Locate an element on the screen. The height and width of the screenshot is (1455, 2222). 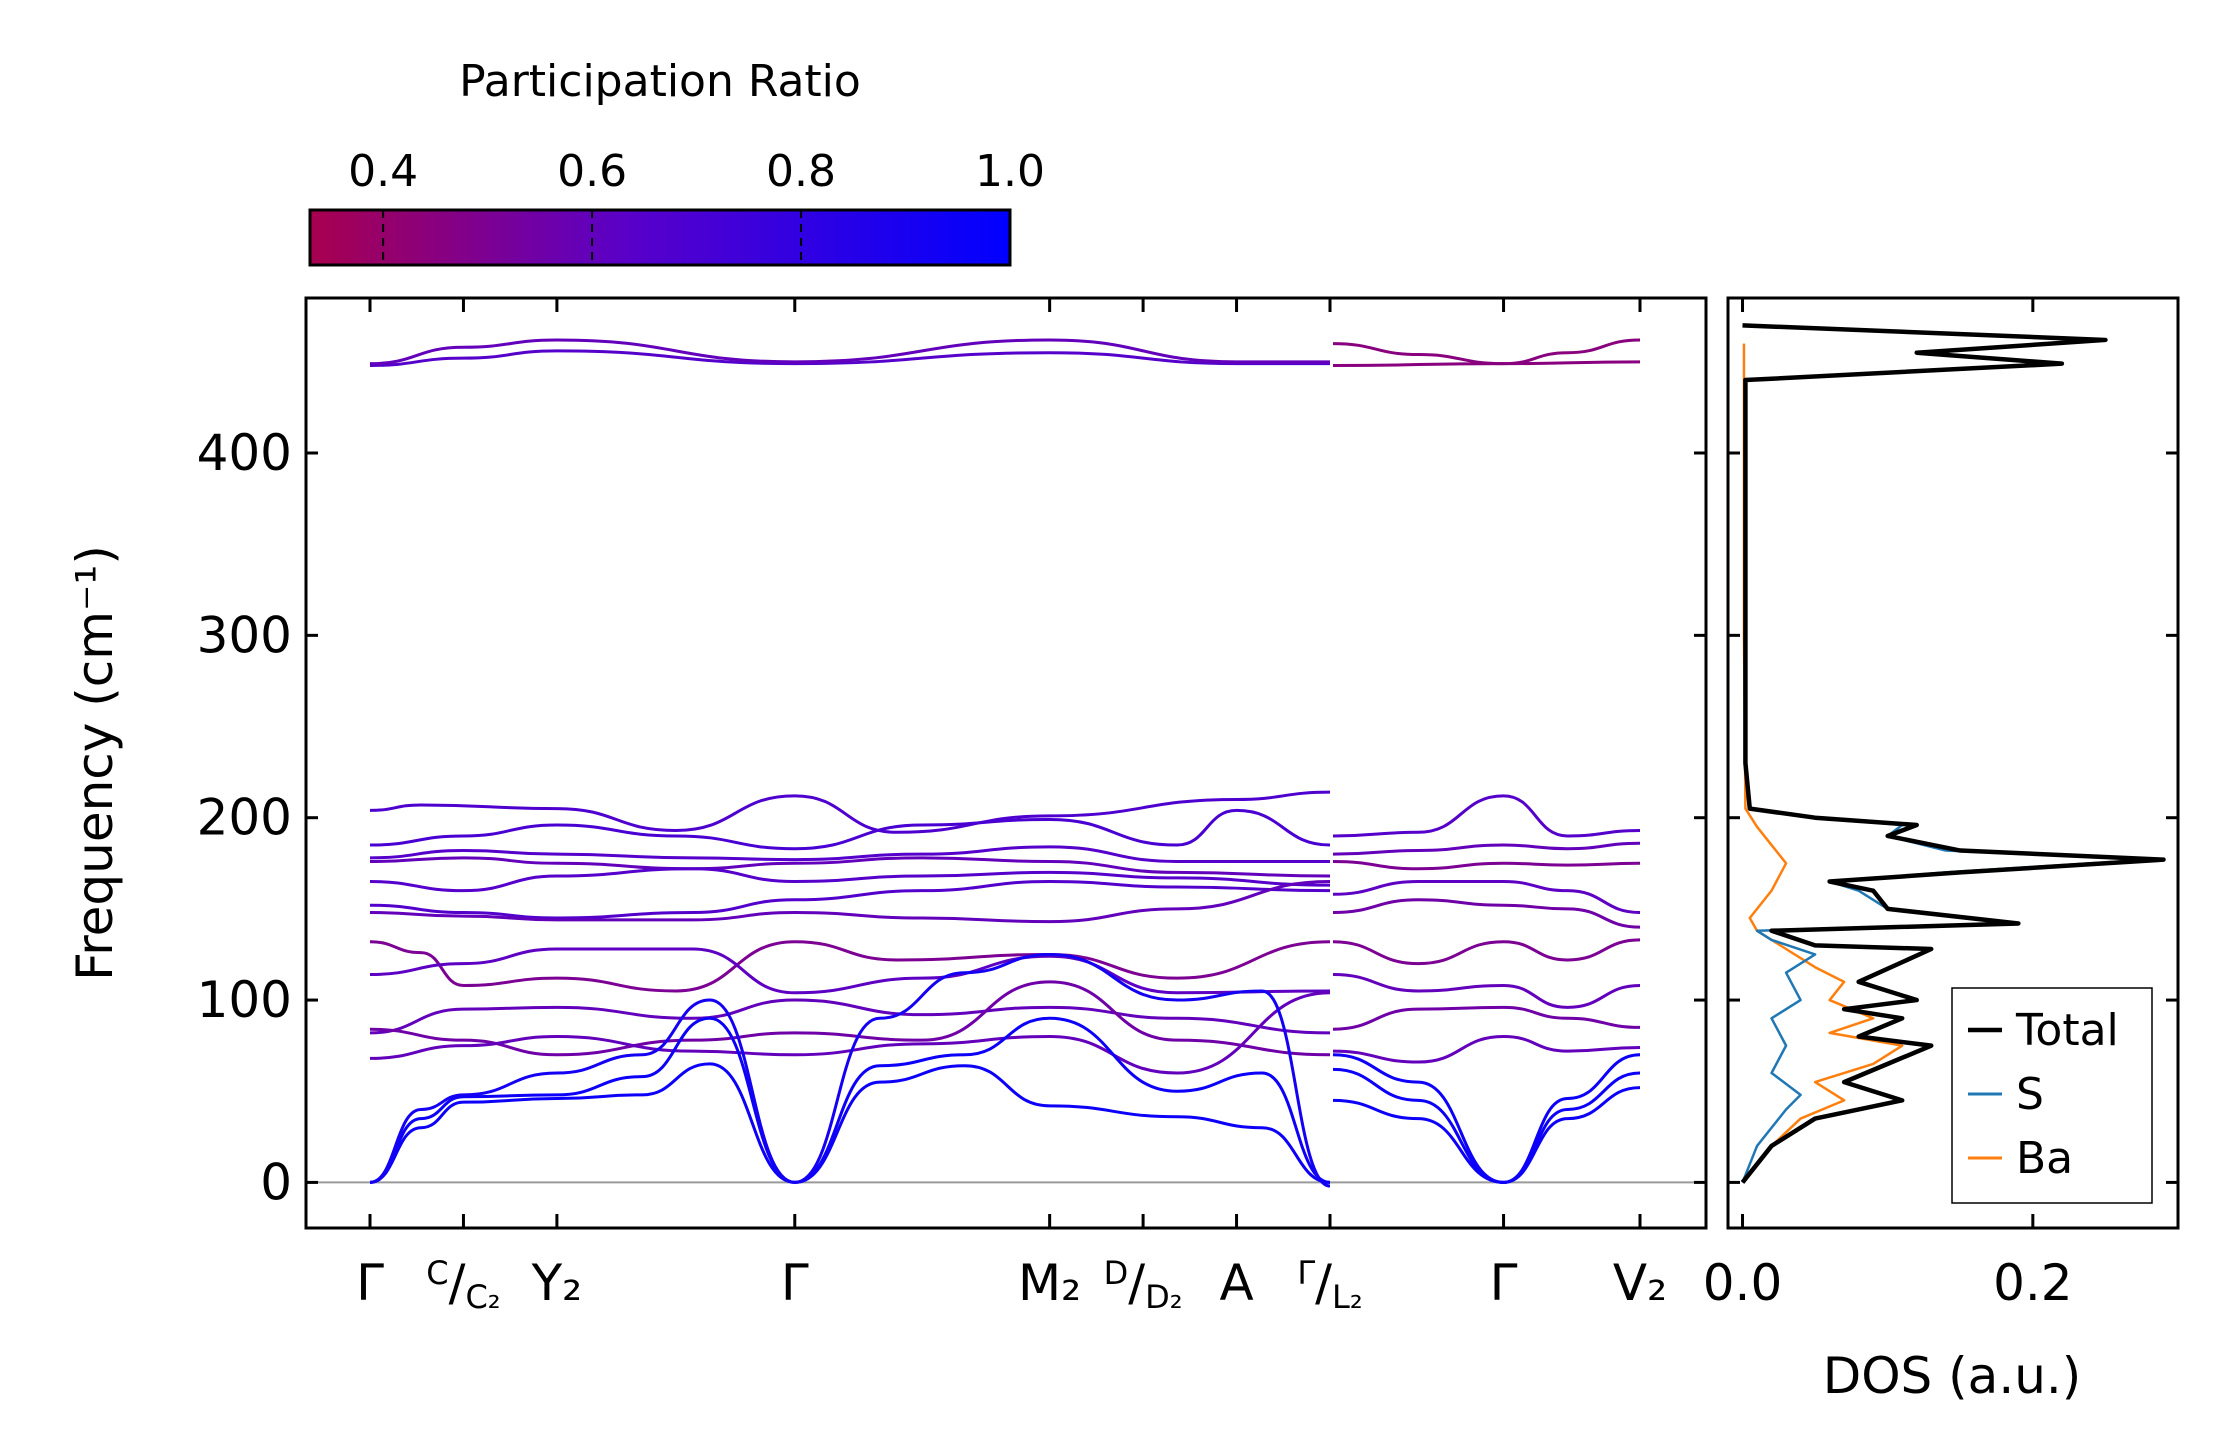
x-tick-label-den: L₂ is located at coordinates (1347, 1297).